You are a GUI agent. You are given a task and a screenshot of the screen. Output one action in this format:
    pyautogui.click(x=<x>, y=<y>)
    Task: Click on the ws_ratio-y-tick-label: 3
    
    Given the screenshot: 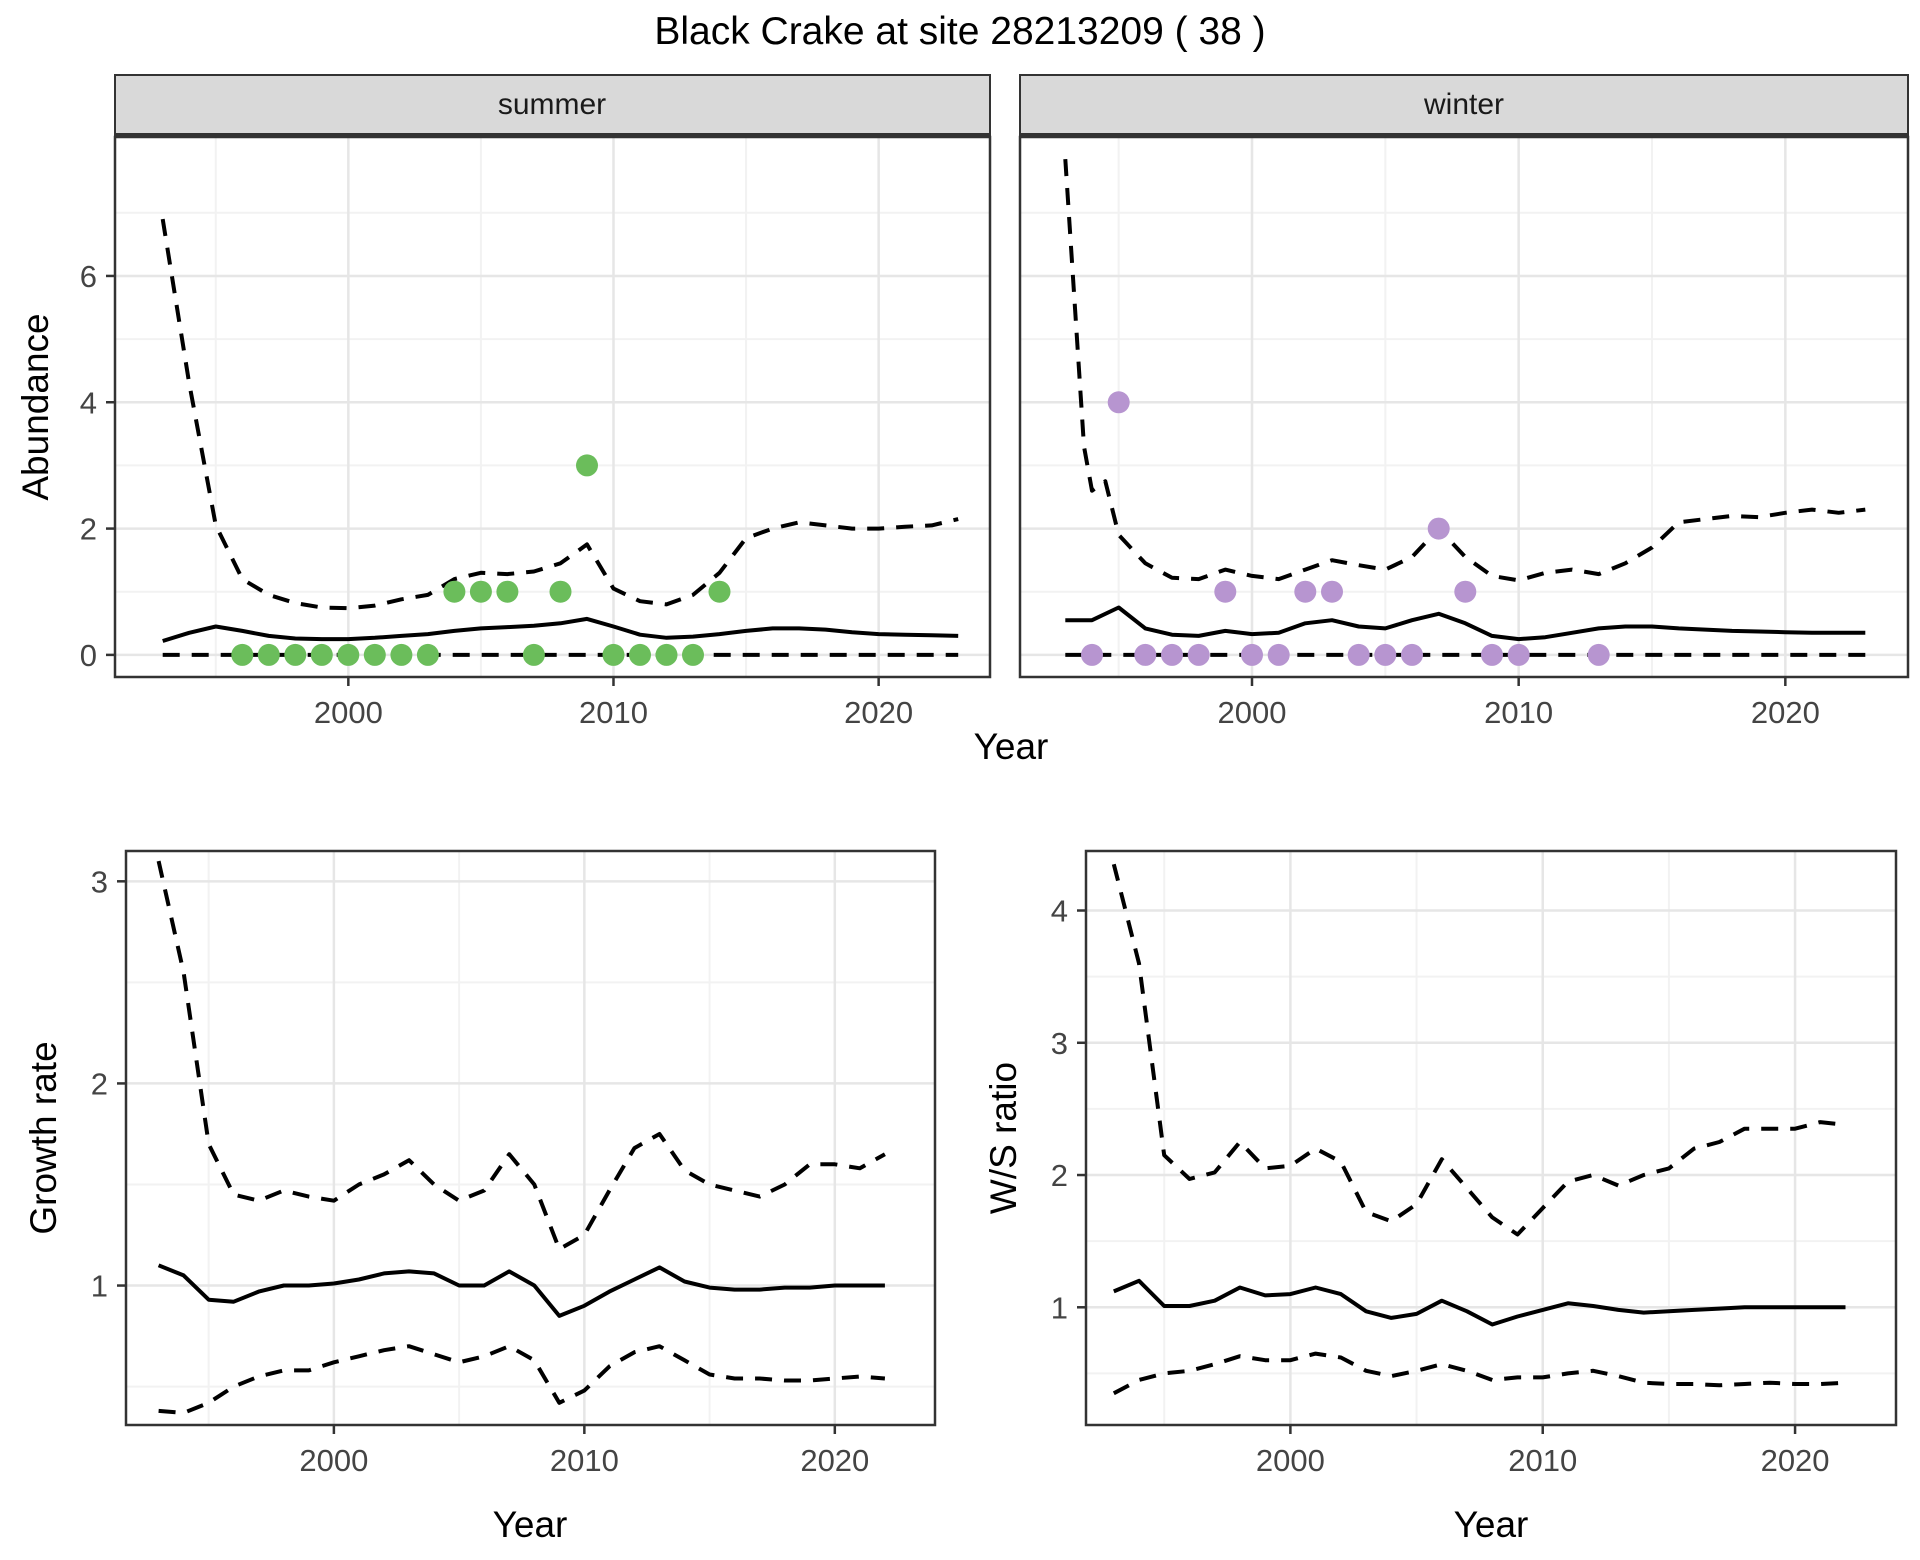 What is the action you would take?
    pyautogui.click(x=1059, y=1043)
    